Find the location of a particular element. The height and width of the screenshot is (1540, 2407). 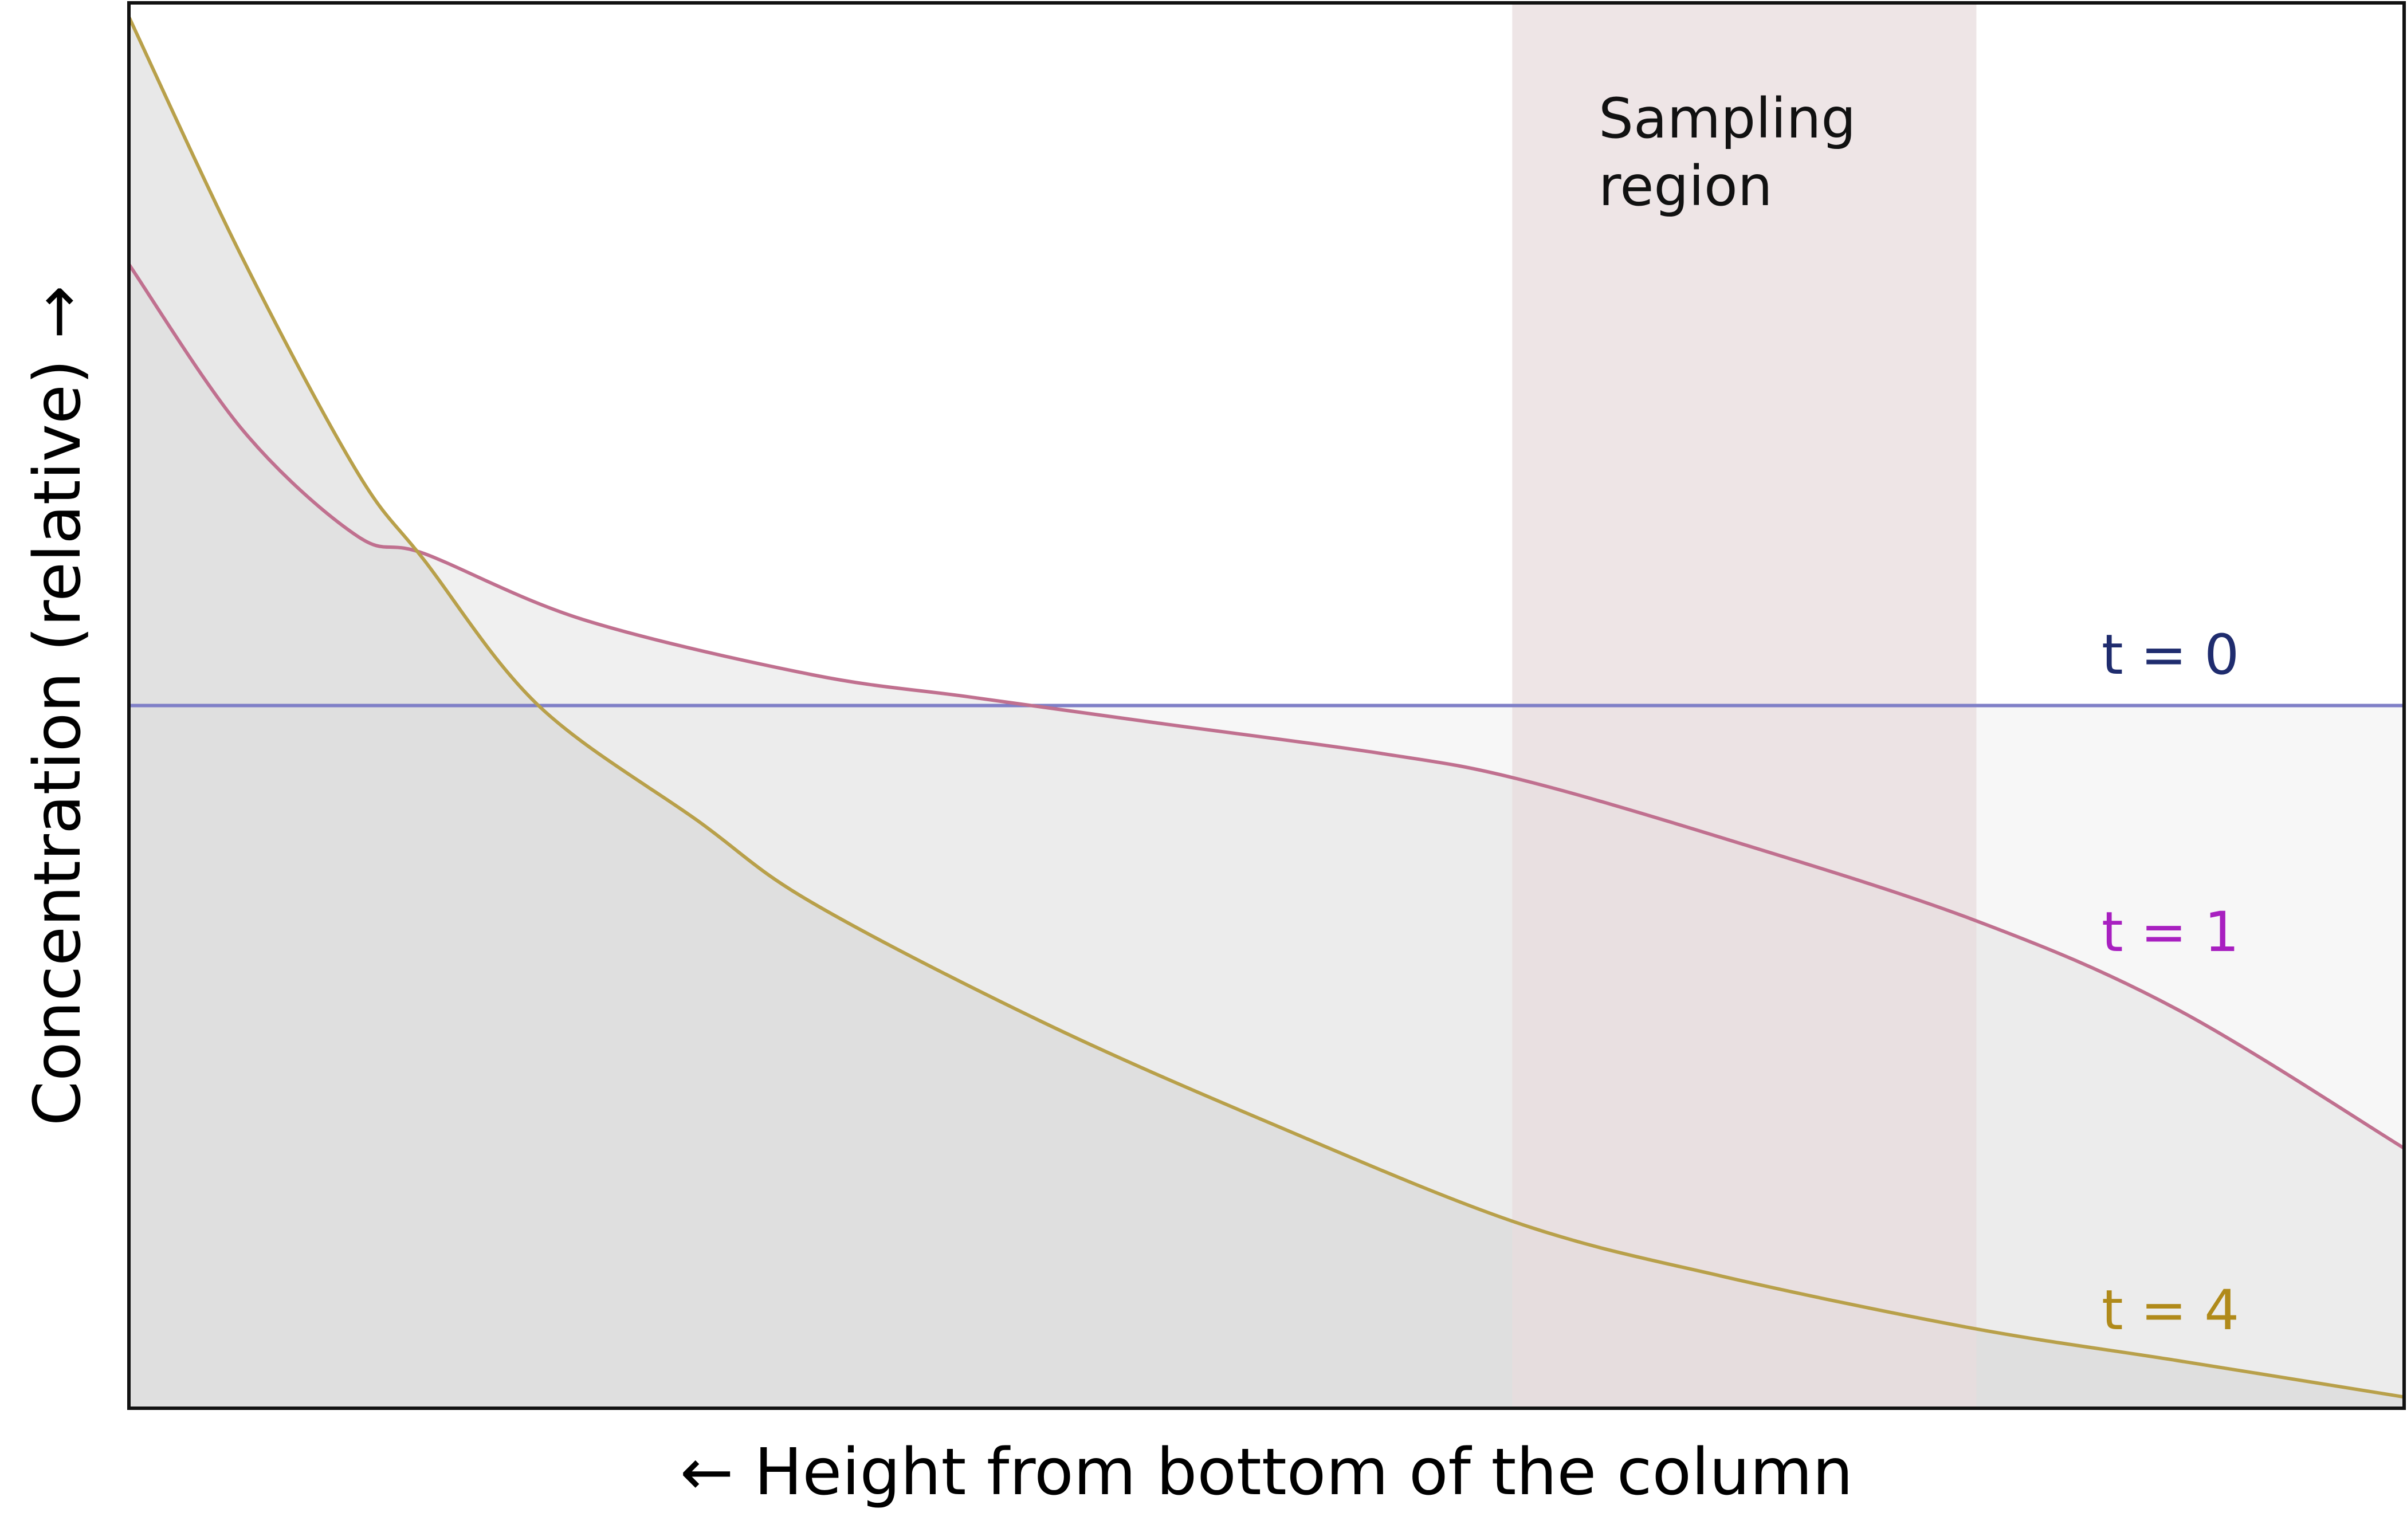

series-label-t-4: t = 4 is located at coordinates (2170, 1310).